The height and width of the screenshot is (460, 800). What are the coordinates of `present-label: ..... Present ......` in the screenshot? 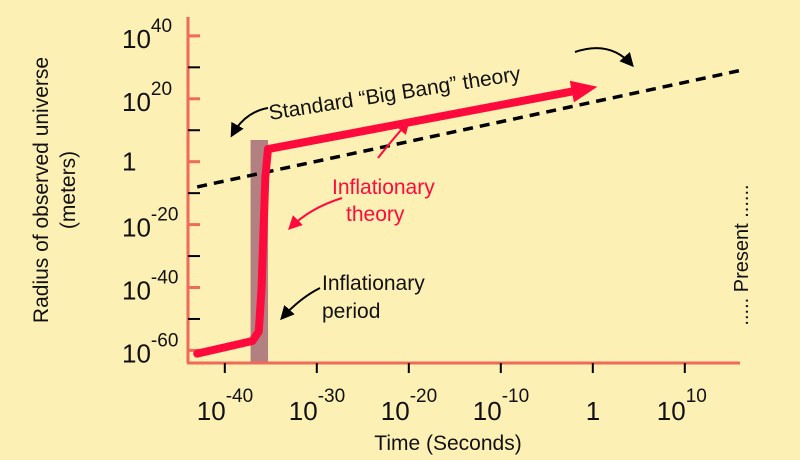 It's located at (742, 254).